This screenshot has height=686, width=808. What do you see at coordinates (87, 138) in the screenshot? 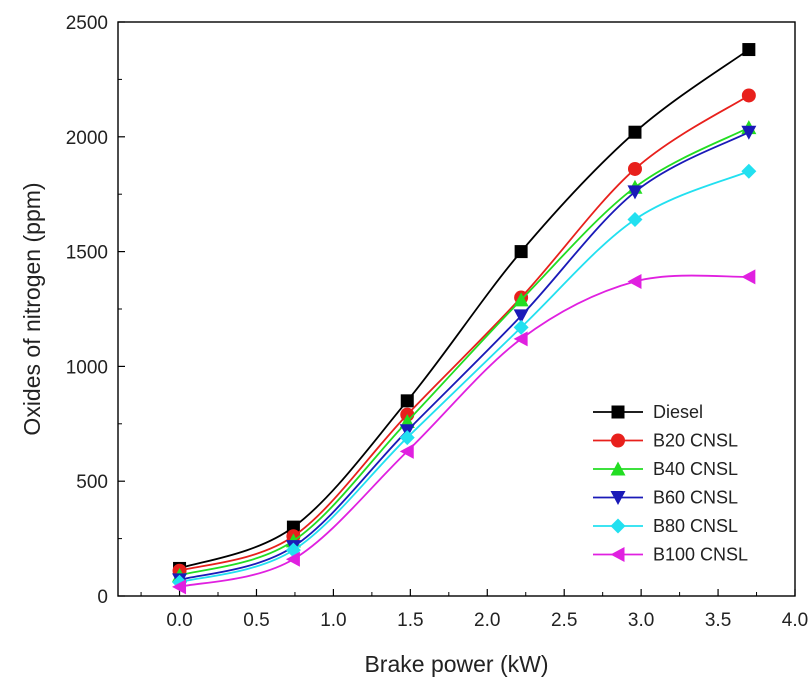
I see `y-tick-label: 2000` at bounding box center [87, 138].